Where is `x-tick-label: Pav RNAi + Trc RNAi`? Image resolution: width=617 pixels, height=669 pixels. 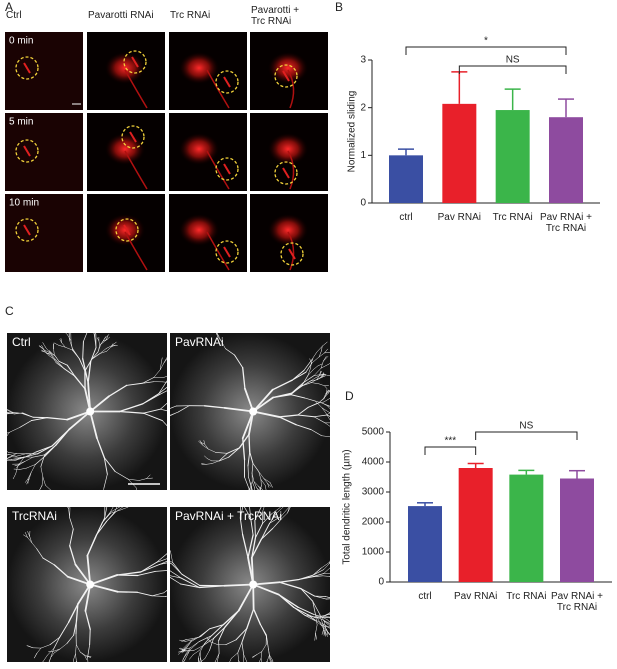 x-tick-label: Pav RNAi + Trc RNAi is located at coordinates (566, 223).